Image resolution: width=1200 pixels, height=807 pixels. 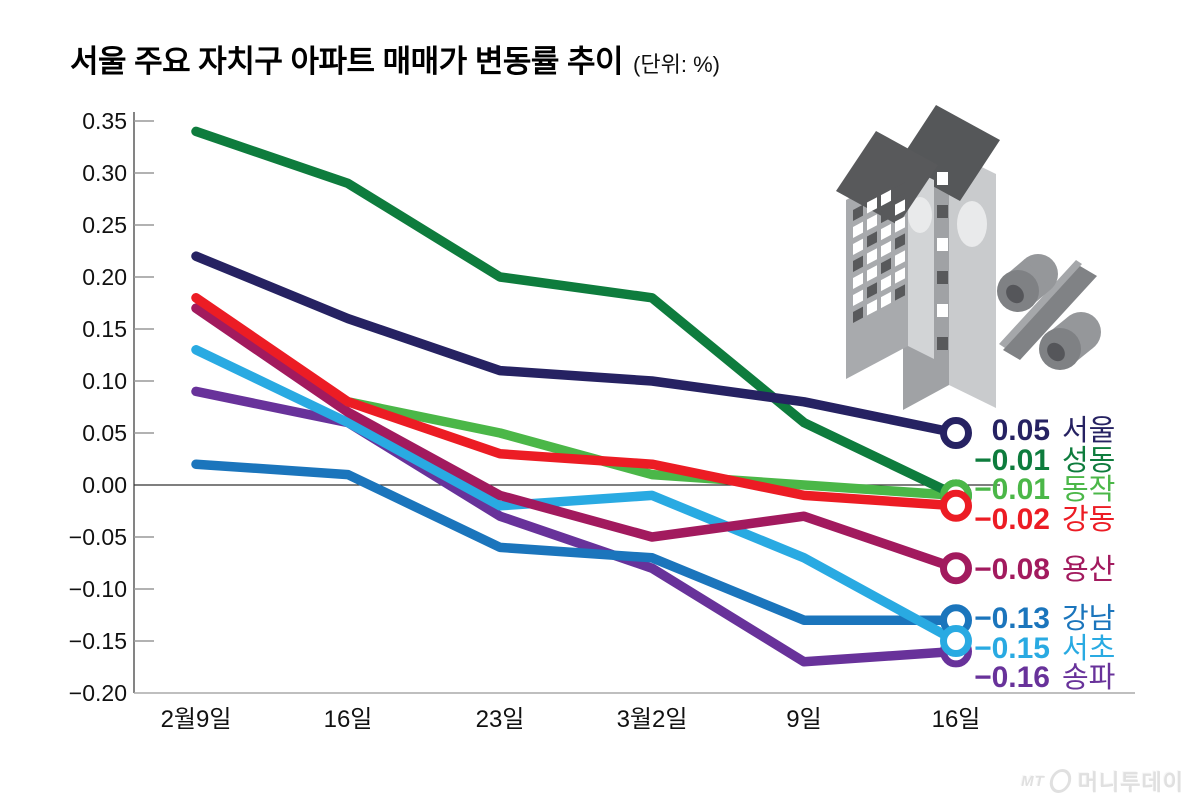 What do you see at coordinates (956, 505) in the screenshot?
I see `series-endpoint-gangdong` at bounding box center [956, 505].